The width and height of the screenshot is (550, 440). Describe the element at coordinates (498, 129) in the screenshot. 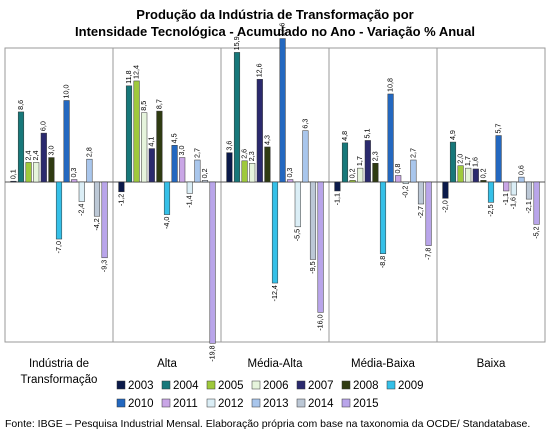

I see `data-label-2010-4: 5,7` at that location.